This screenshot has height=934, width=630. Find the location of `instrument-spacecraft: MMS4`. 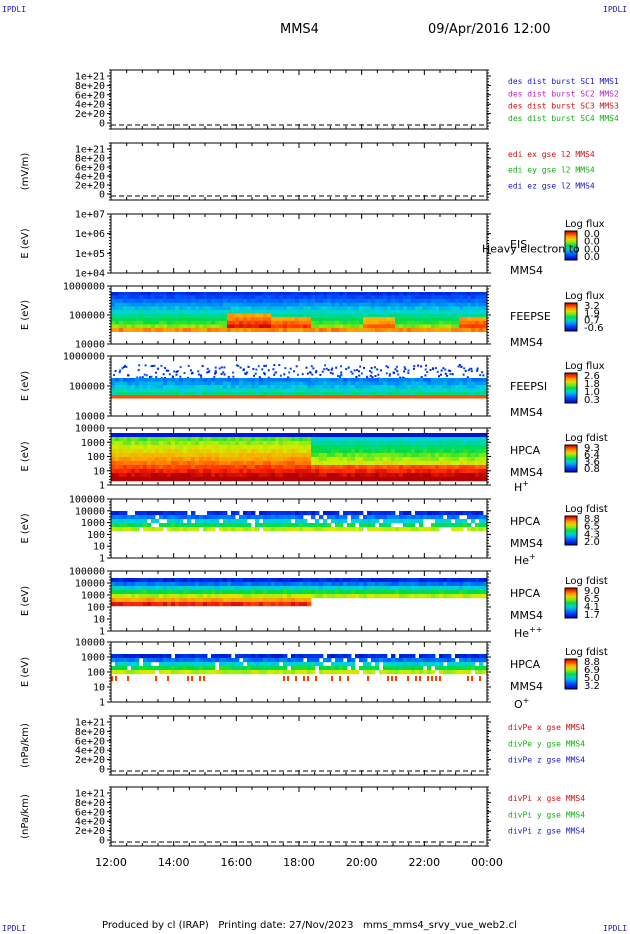

instrument-spacecraft: MMS4 is located at coordinates (526, 270).